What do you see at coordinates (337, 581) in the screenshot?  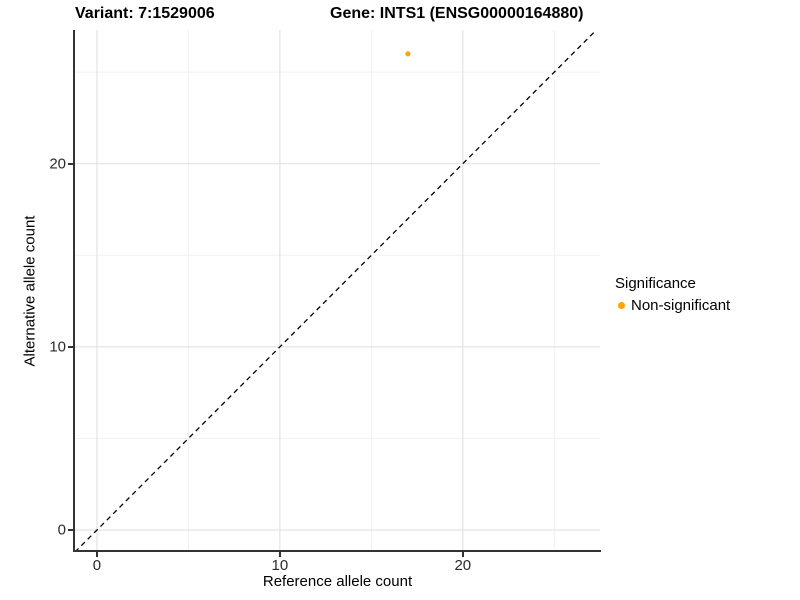 I see `x-axis-title: Reference allele count` at bounding box center [337, 581].